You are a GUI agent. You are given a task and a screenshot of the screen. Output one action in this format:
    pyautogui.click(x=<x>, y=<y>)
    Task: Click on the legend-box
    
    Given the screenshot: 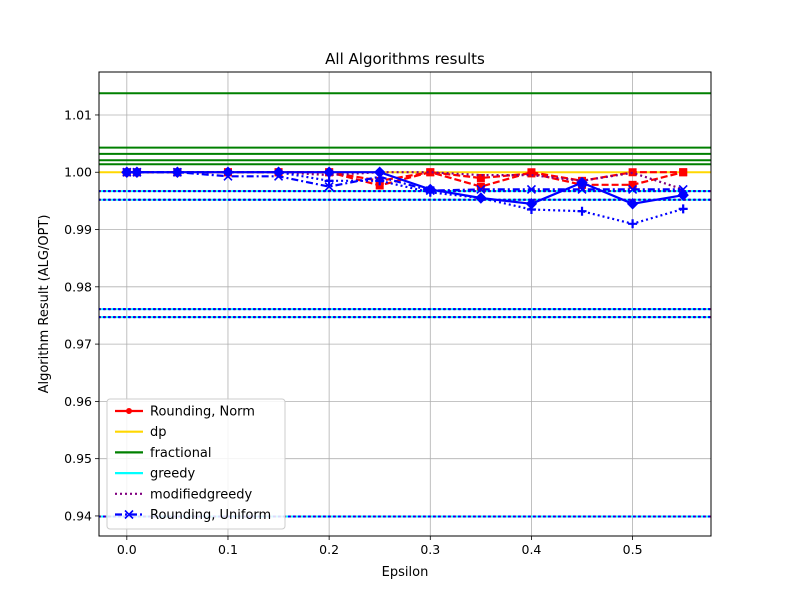 What is the action you would take?
    pyautogui.click(x=196, y=464)
    